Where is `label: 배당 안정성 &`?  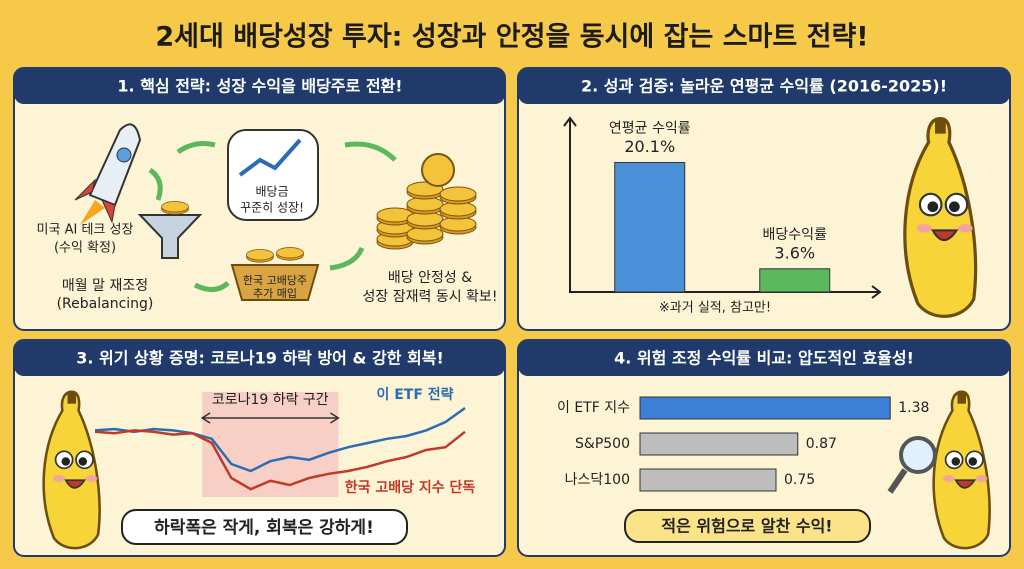 label: 배당 안정성 & is located at coordinates (430, 278).